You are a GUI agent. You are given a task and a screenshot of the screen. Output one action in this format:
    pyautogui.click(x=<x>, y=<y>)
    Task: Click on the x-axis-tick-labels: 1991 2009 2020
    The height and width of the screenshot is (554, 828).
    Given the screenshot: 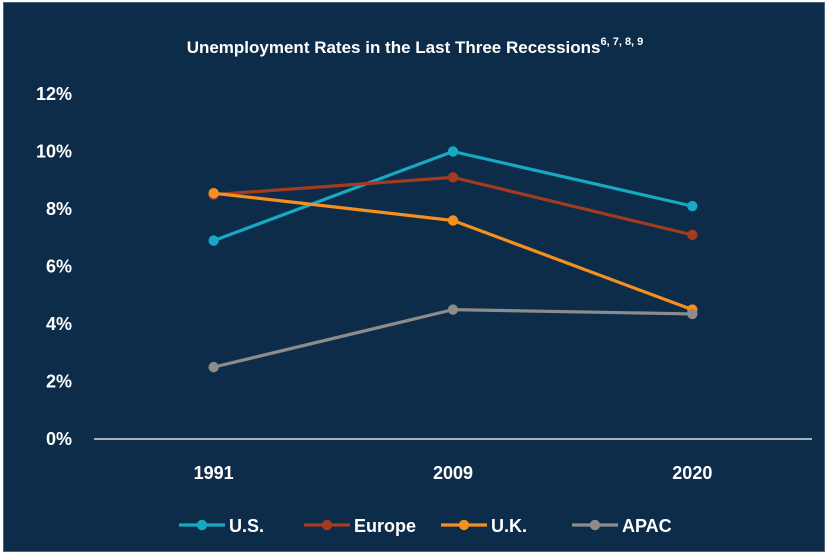 What is the action you would take?
    pyautogui.click(x=453, y=473)
    